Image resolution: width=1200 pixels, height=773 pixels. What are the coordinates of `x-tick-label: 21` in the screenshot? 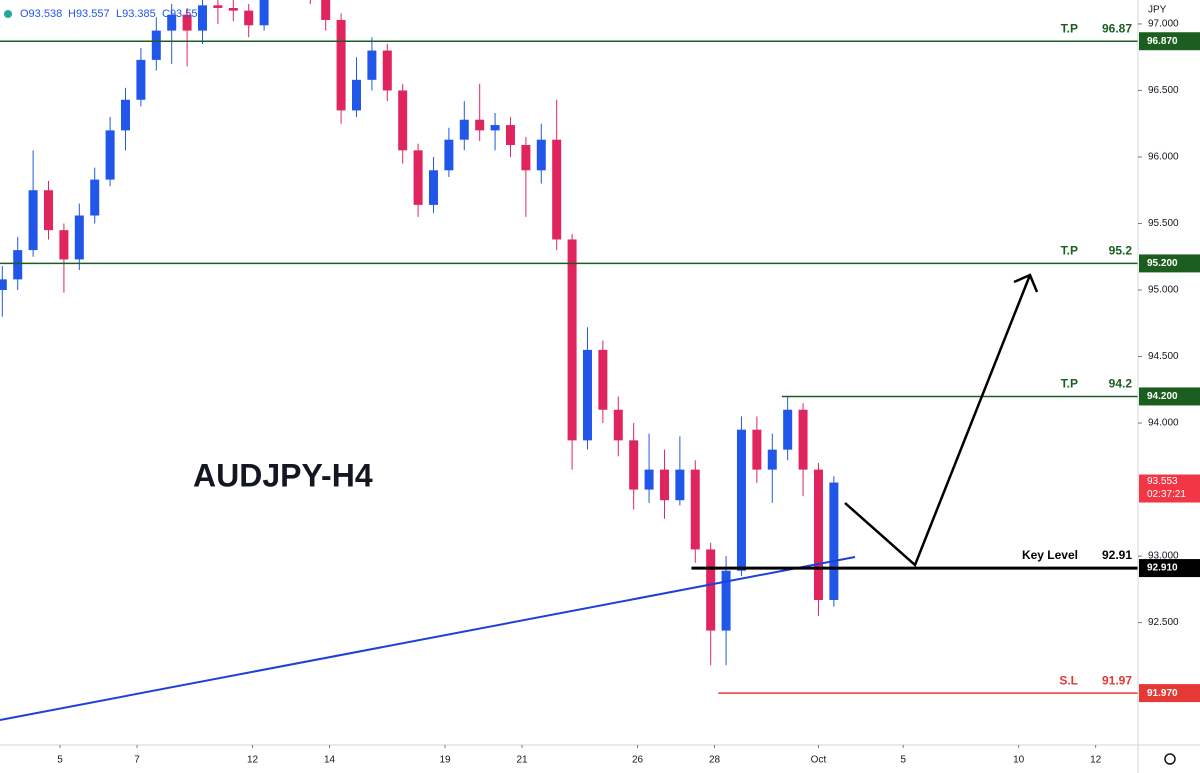 It's located at (522, 760).